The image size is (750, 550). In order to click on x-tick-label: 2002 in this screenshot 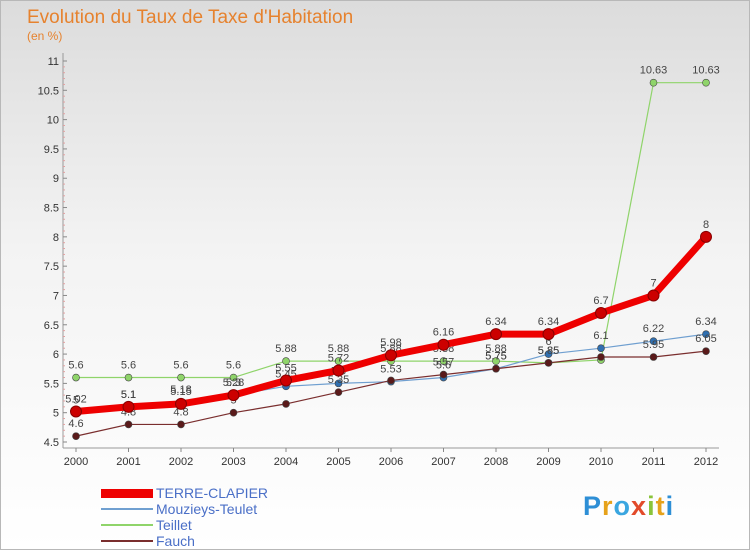, I will do `click(181, 462)`.